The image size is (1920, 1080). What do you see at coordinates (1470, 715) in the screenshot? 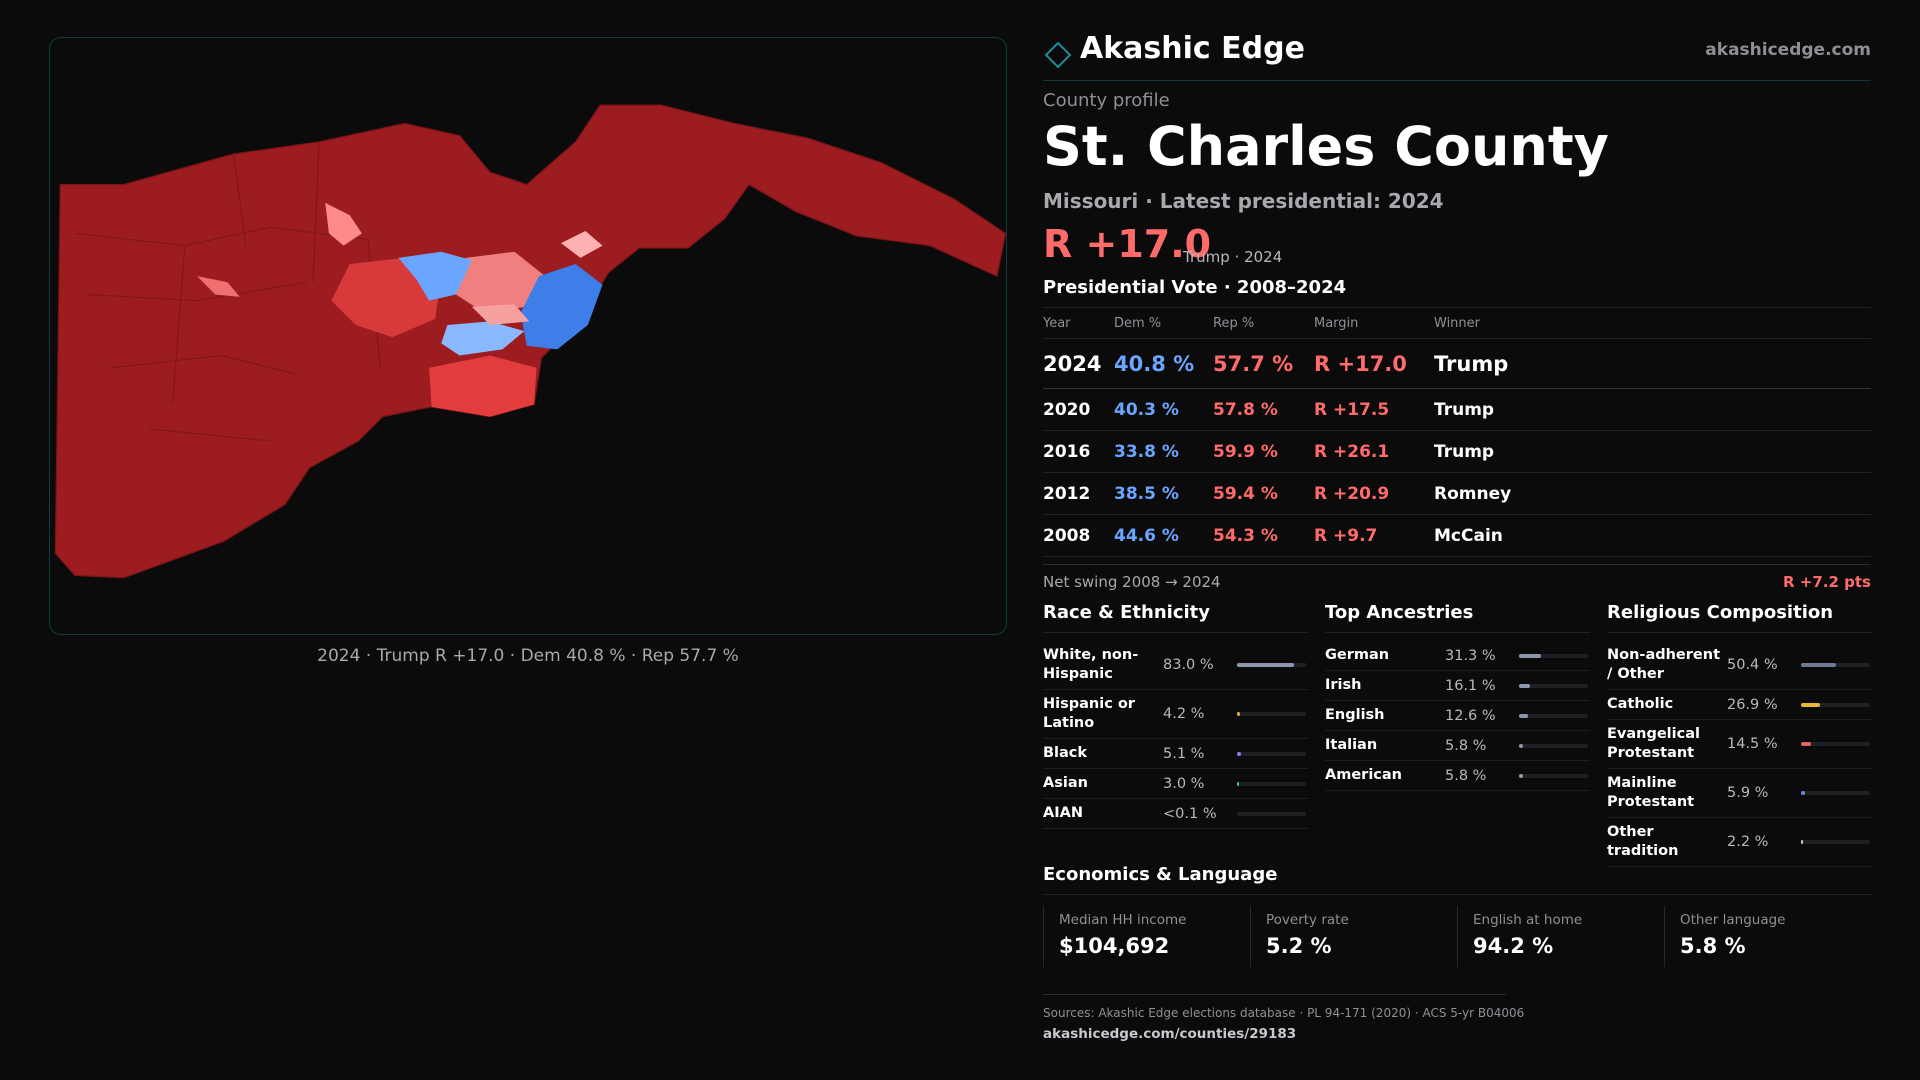
I see `stat-value: 12.6 %` at bounding box center [1470, 715].